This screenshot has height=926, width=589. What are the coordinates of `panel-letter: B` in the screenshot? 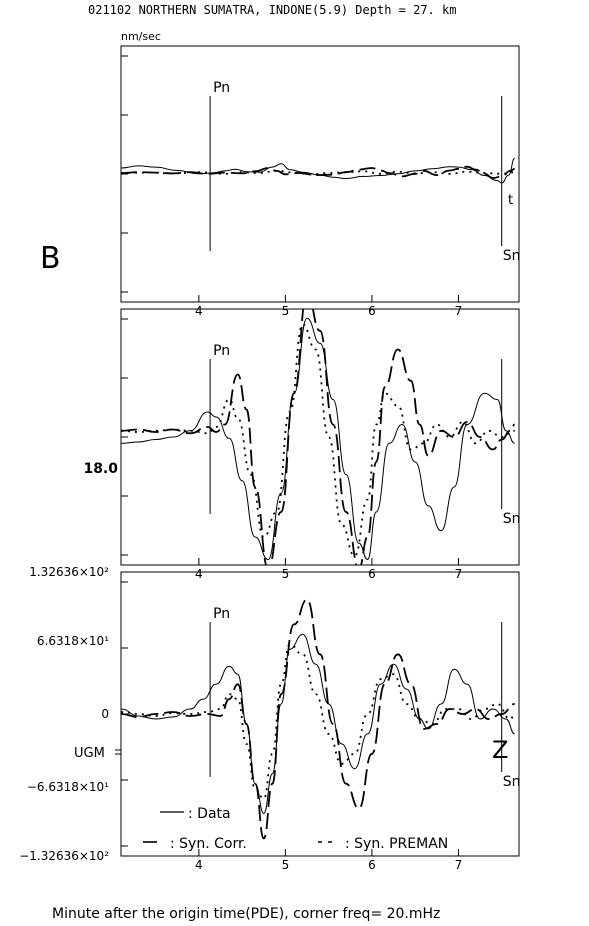 It's located at (50, 258).